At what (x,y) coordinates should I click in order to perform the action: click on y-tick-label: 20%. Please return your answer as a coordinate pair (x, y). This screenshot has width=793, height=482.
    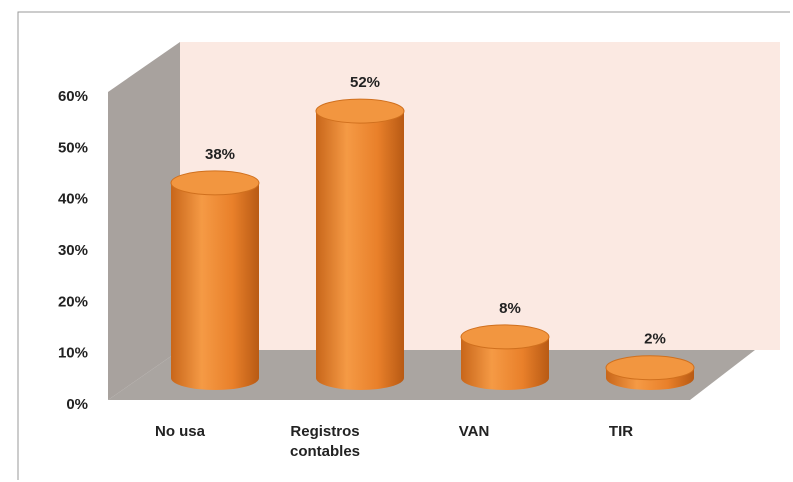
    Looking at the image, I should click on (73, 301).